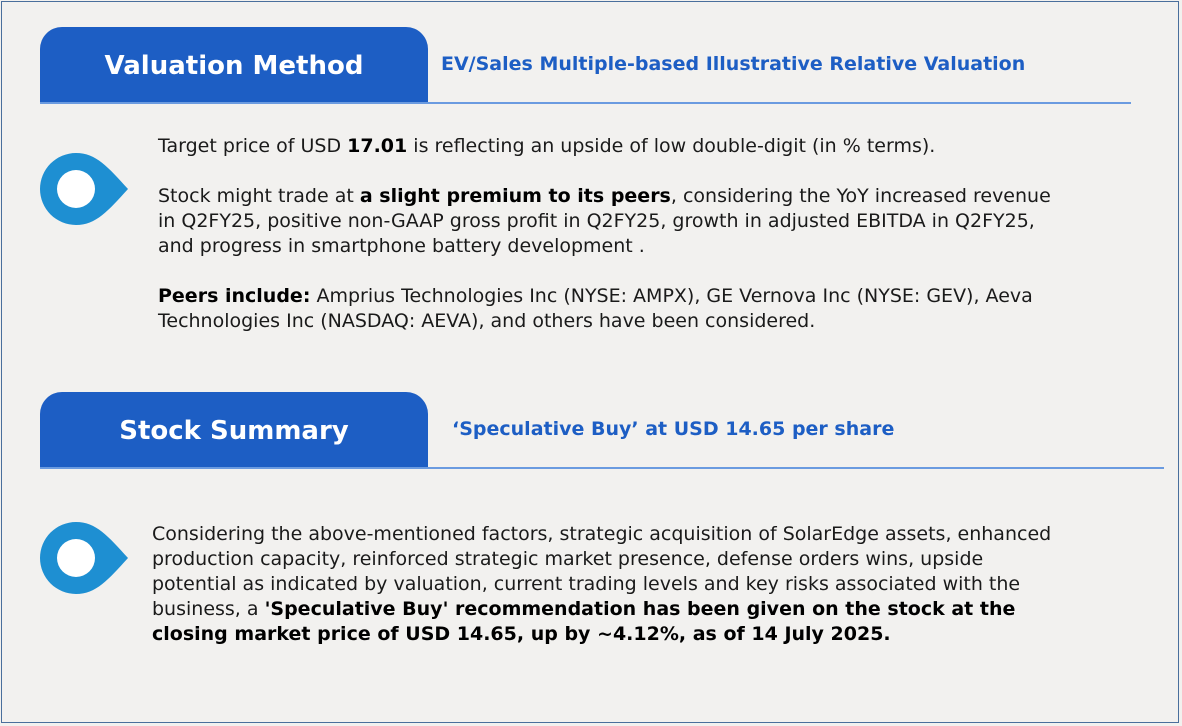 The width and height of the screenshot is (1182, 726). What do you see at coordinates (234, 296) in the screenshot?
I see `peers-label: Peers include:` at bounding box center [234, 296].